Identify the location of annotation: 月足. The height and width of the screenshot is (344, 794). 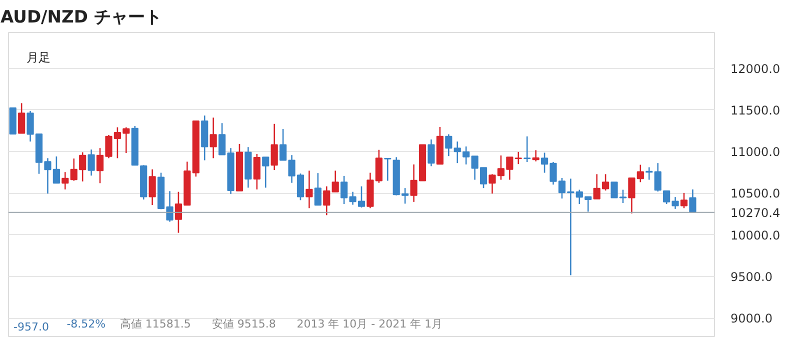
(38, 57).